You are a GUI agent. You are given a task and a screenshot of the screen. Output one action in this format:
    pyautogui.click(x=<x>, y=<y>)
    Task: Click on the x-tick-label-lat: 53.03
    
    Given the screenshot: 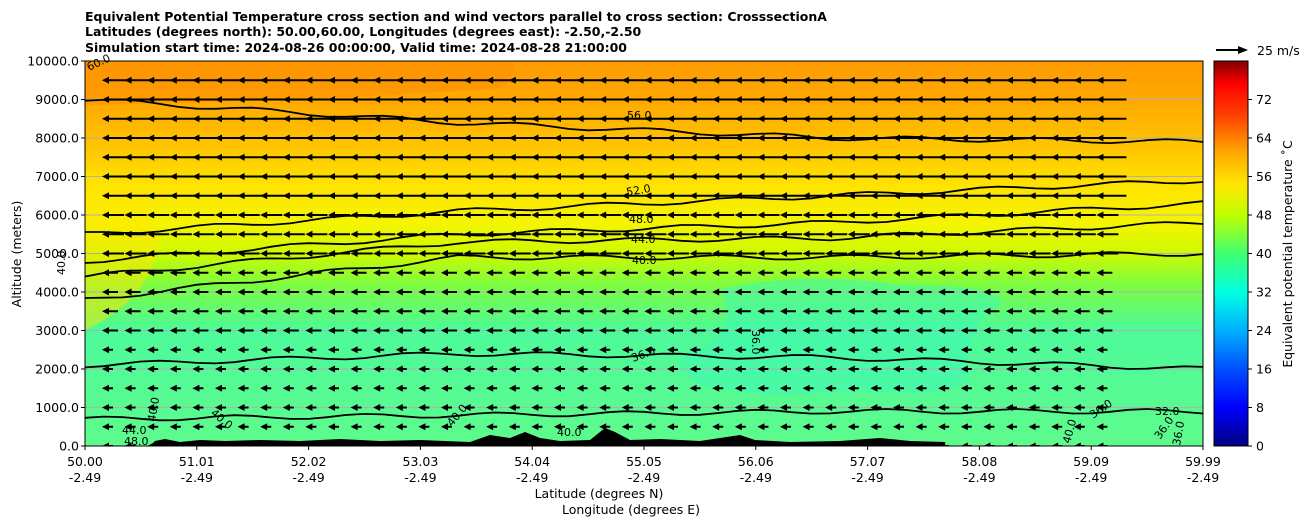 What is the action you would take?
    pyautogui.click(x=421, y=461)
    